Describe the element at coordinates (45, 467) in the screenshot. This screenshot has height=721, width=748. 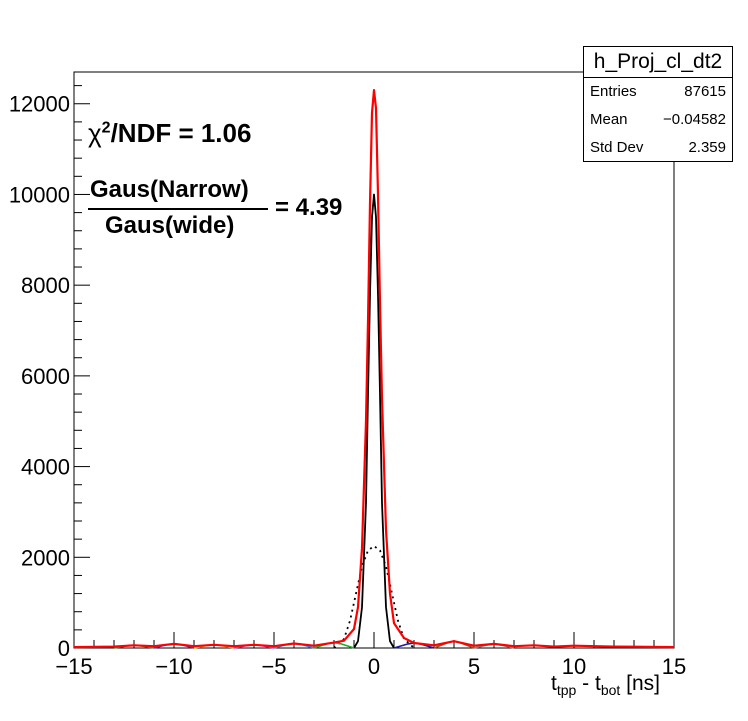
I see `y-tick-label: 4000` at that location.